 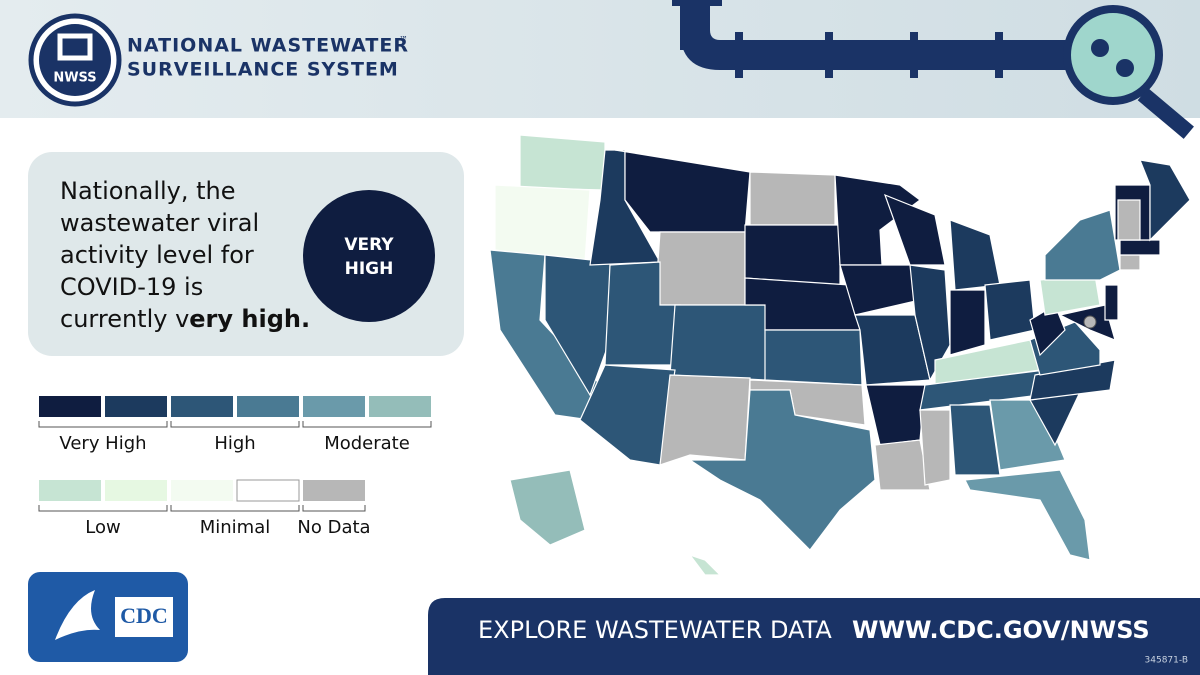 What do you see at coordinates (235, 467) in the screenshot?
I see `legend: Very High High Moderate Low Minimal No Data` at bounding box center [235, 467].